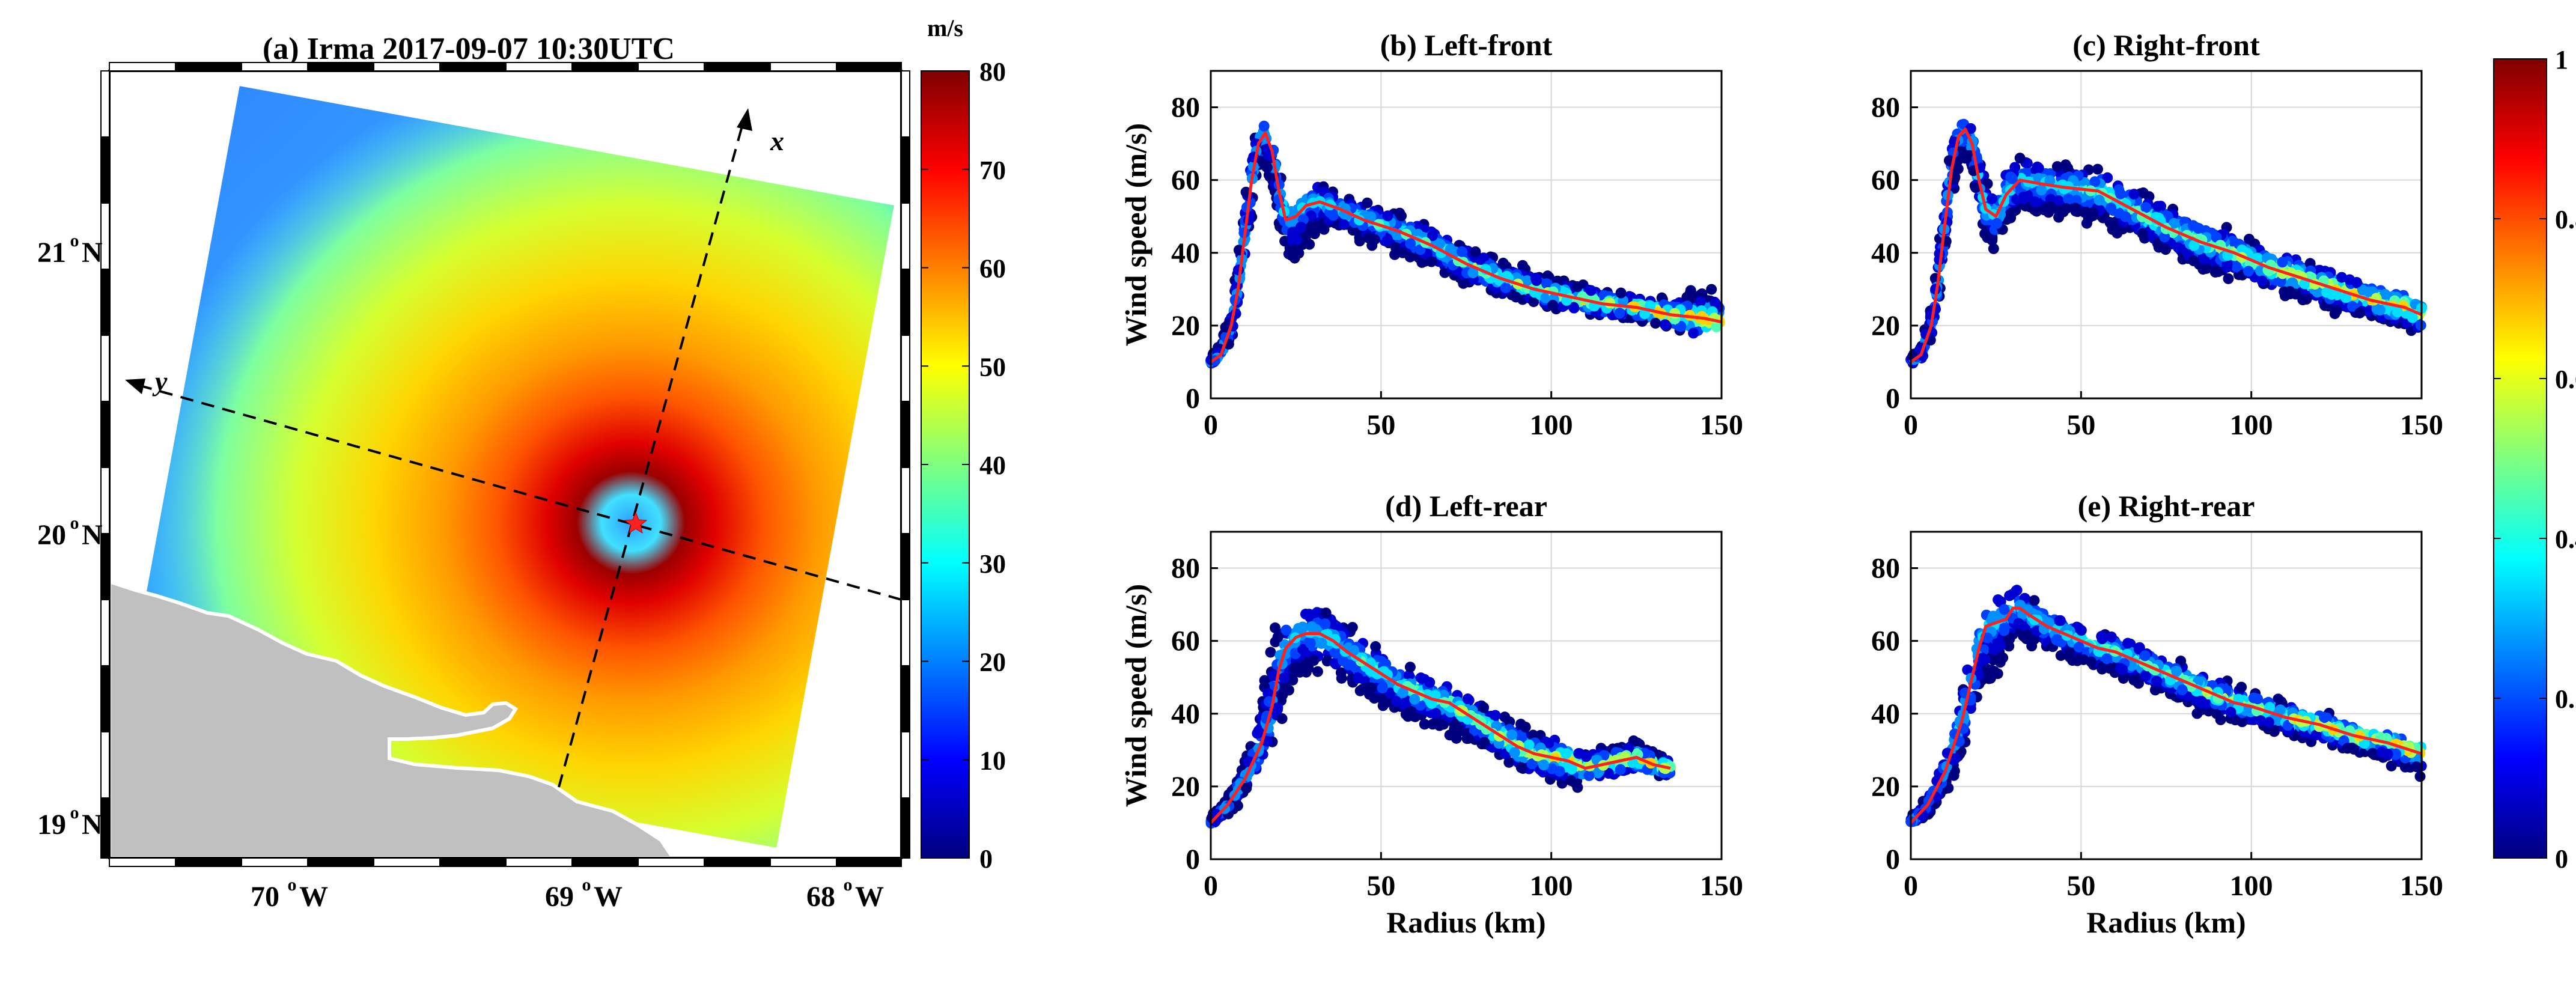  What do you see at coordinates (1466, 45) in the screenshot?
I see `panel-title: (b) Left-front` at bounding box center [1466, 45].